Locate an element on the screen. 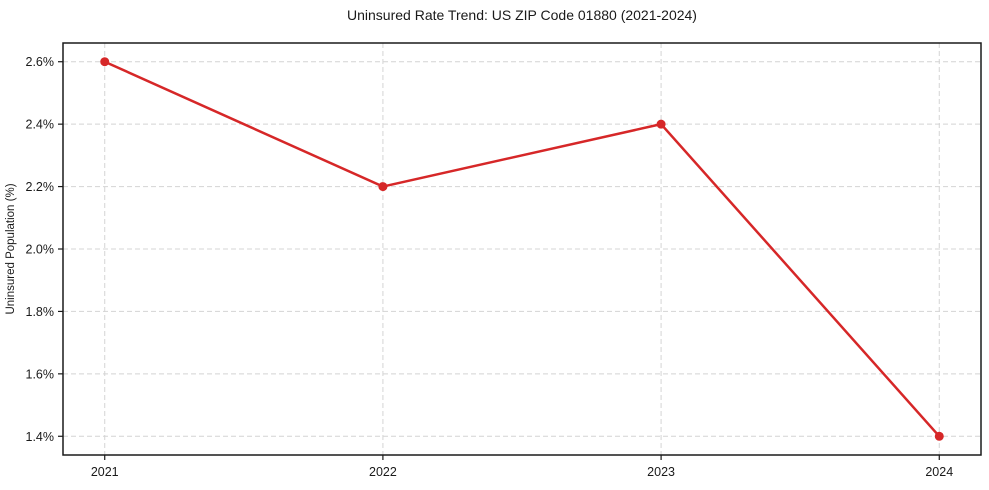 This screenshot has height=490, width=989. y-tick-label: 1.8% is located at coordinates (40, 312).